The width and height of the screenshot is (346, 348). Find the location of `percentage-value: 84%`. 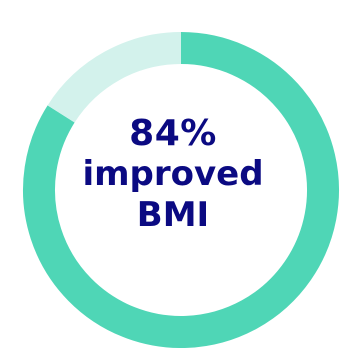

percentage-value: 84% is located at coordinates (173, 133).